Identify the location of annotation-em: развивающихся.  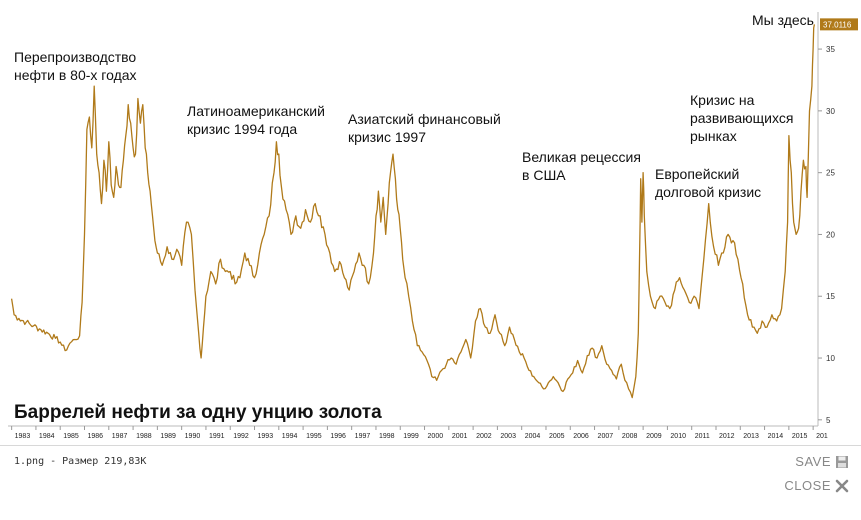
(741, 118).